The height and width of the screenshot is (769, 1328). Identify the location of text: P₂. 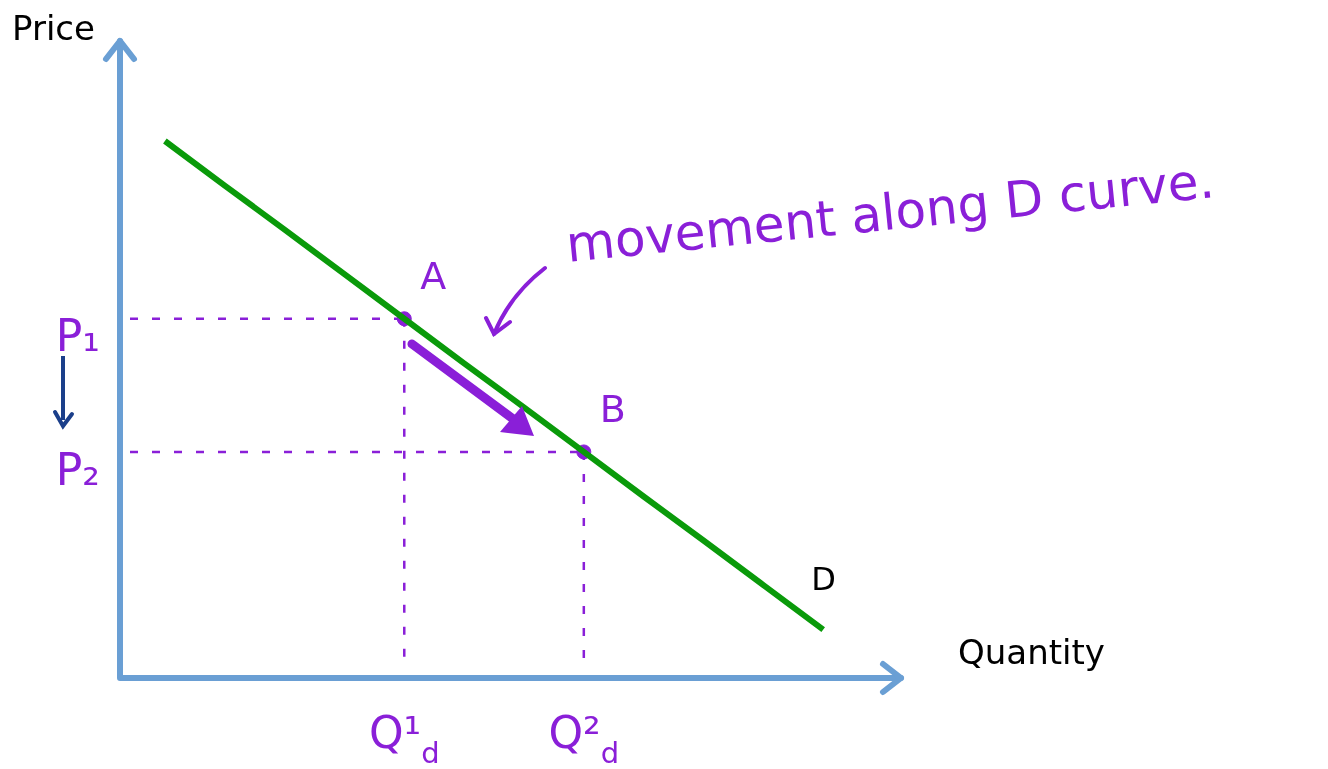
(77, 469).